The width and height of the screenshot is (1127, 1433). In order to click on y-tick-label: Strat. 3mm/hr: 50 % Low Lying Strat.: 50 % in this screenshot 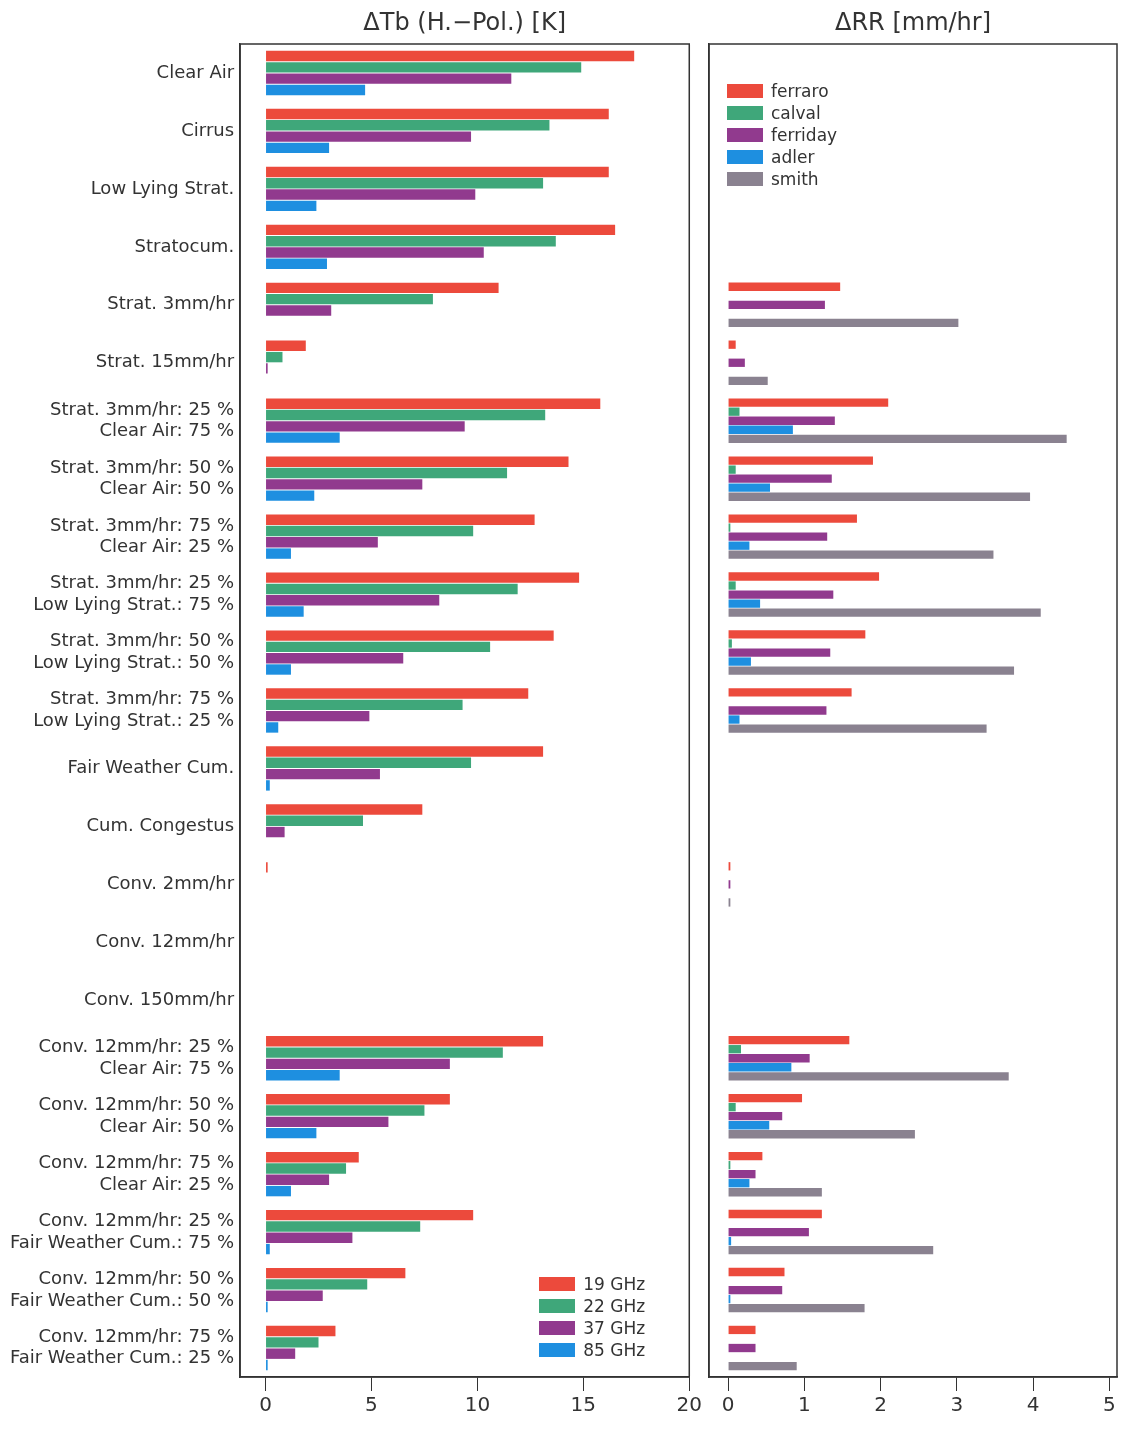, I will do `click(134, 651)`.